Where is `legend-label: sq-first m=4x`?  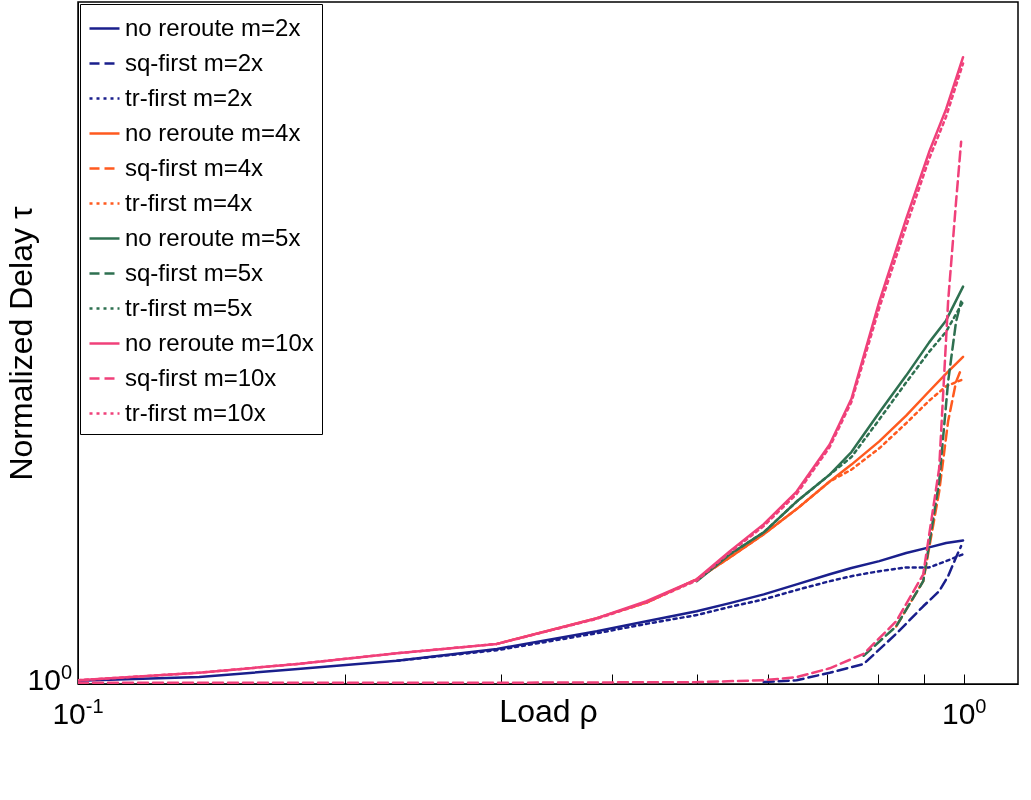
legend-label: sq-first m=4x is located at coordinates (194, 167).